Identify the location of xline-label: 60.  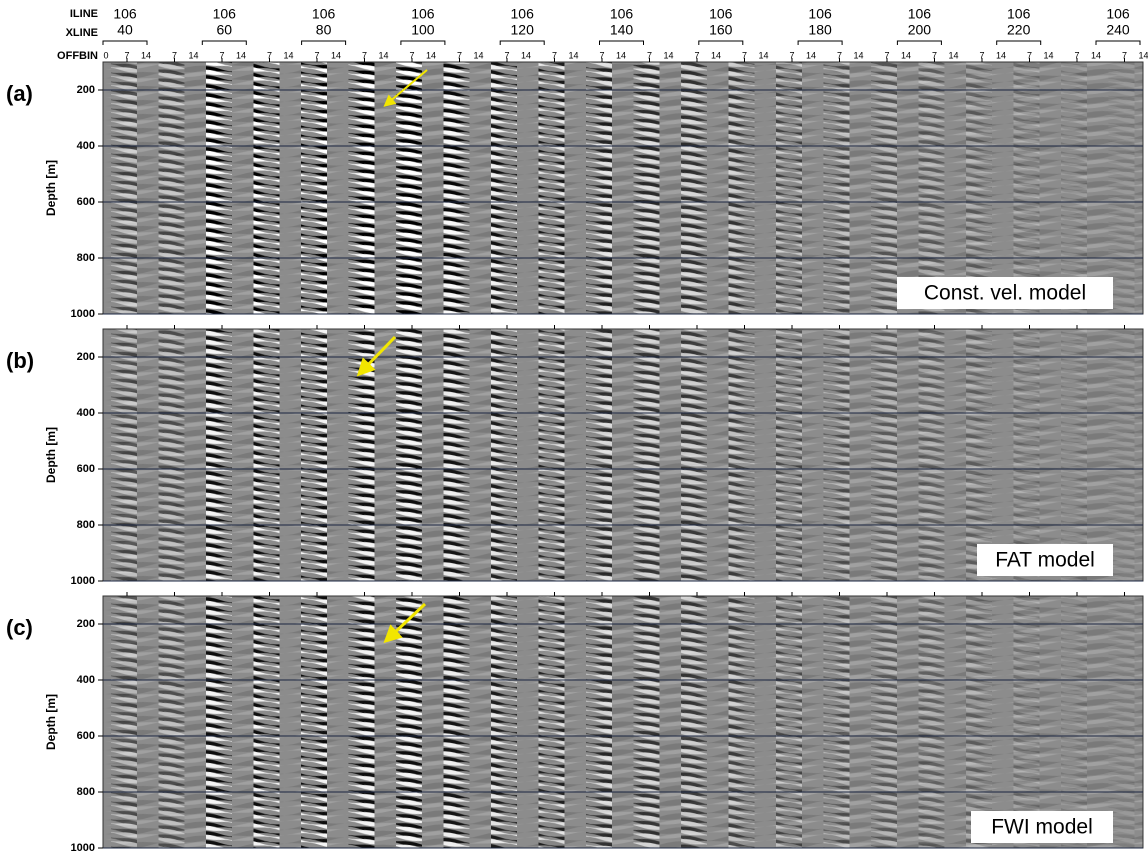
(225, 30).